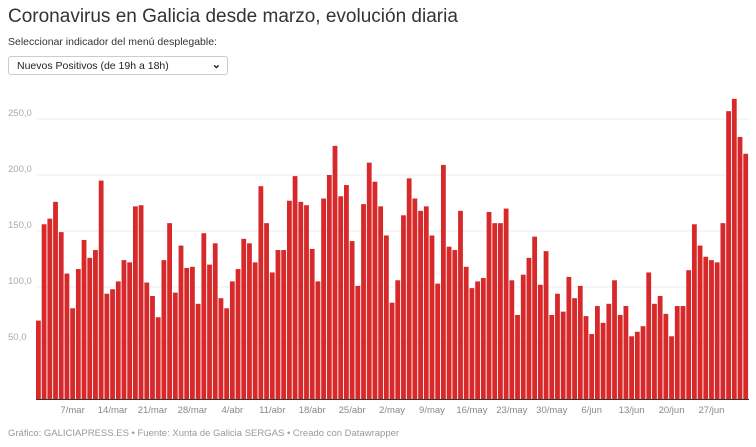  I want to click on y-tick-label: 250,0, so click(20, 113).